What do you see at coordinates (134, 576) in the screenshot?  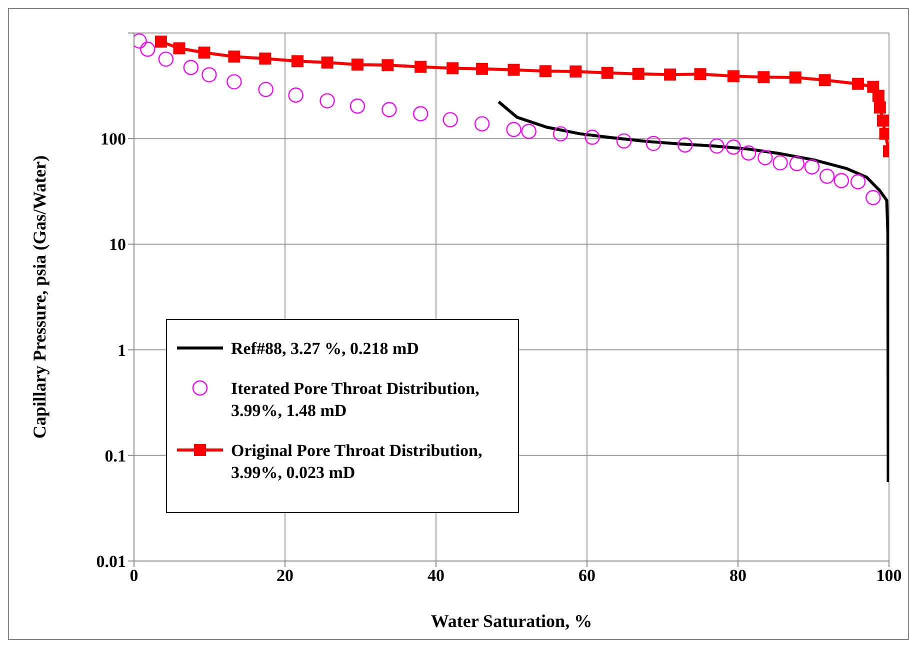 I see `x-tick-label: 0` at bounding box center [134, 576].